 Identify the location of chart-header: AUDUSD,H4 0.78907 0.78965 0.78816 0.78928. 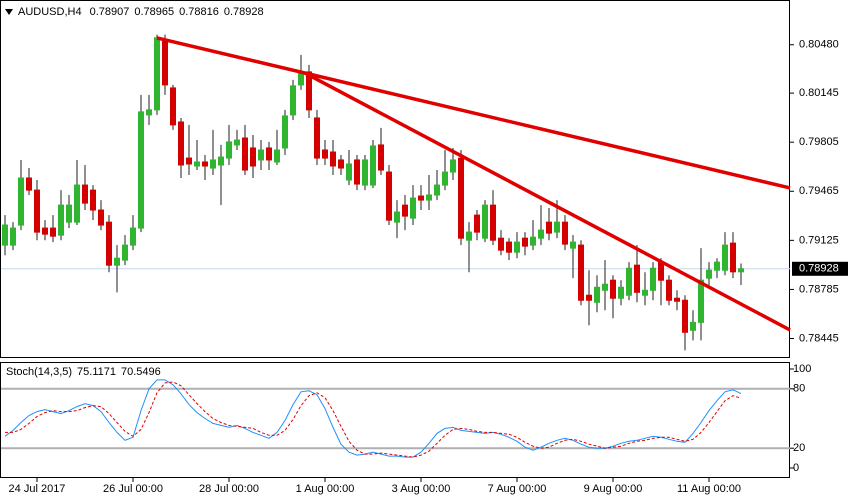
(141, 12).